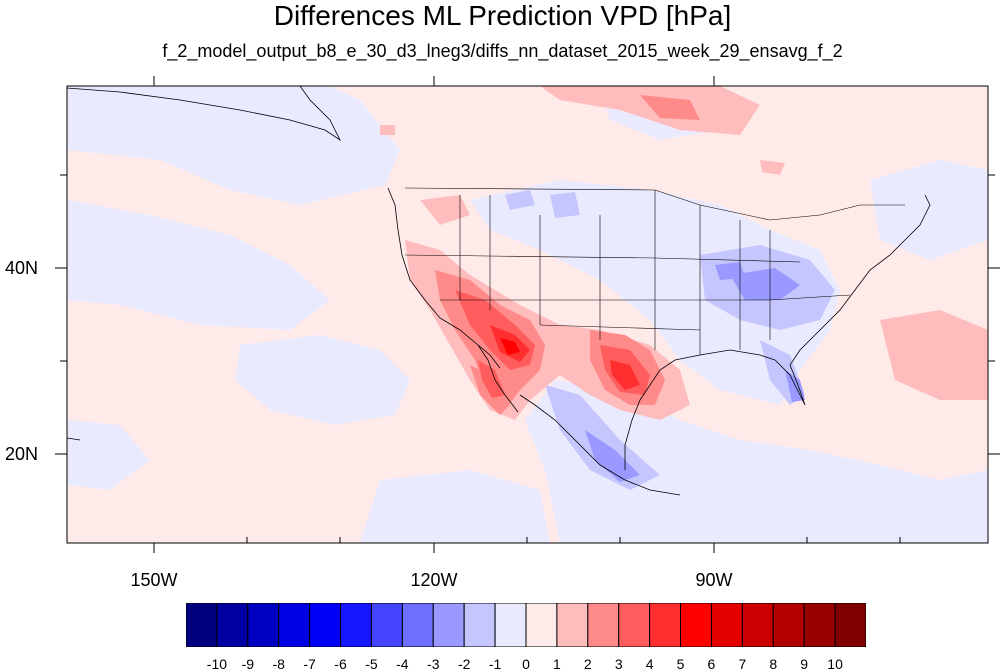  I want to click on colorbar-label: -4, so click(402, 664).